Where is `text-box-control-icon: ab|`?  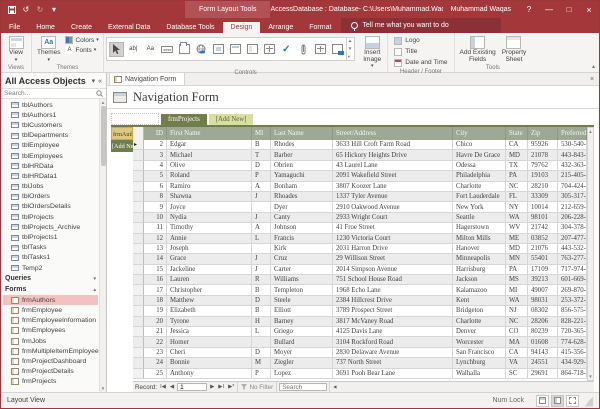 text-box-control-icon: ab| is located at coordinates (133, 49).